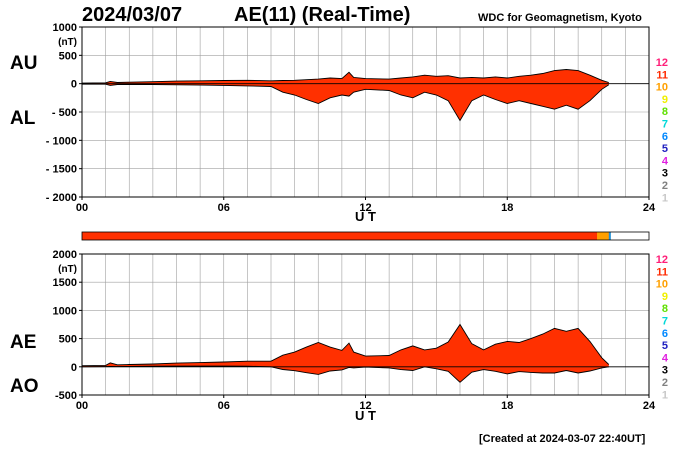 The height and width of the screenshot is (450, 700). I want to click on panel1-station-legend-item: 6, so click(665, 137).